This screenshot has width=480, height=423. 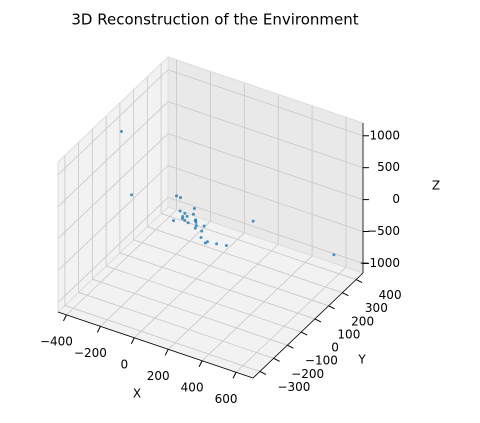 I want to click on y-tick-label: 100, so click(x=348, y=334).